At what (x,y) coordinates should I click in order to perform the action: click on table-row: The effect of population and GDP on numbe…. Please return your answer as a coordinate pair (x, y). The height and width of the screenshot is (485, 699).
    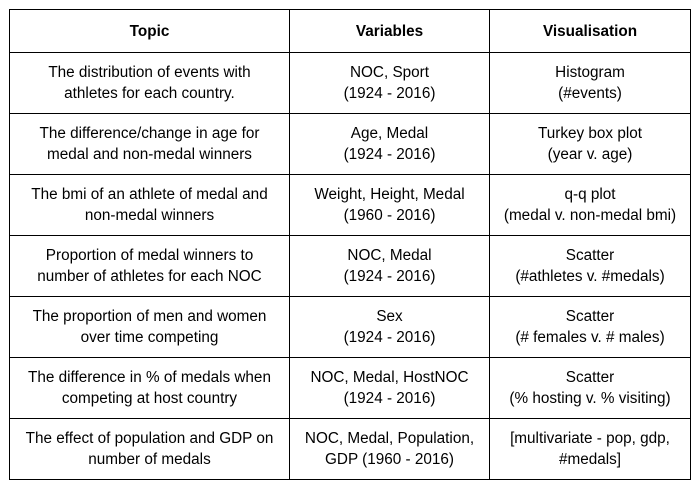
    Looking at the image, I should click on (350, 449).